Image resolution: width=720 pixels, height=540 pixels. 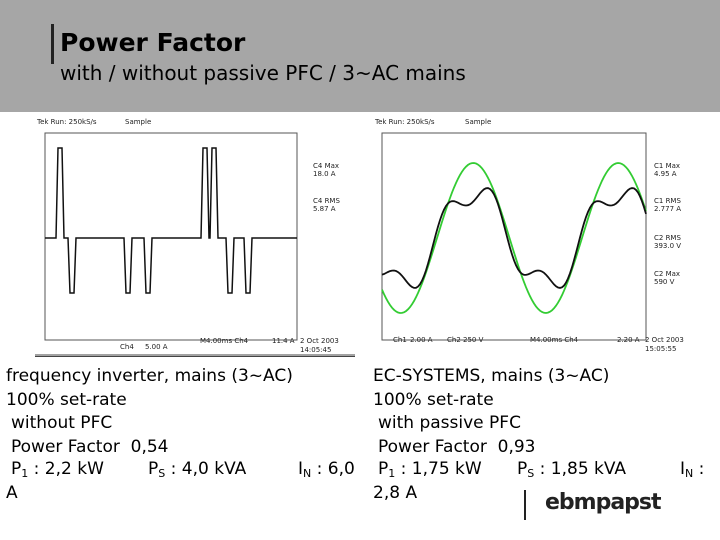 I want to click on ch1: Ch1, so click(x=400, y=340).